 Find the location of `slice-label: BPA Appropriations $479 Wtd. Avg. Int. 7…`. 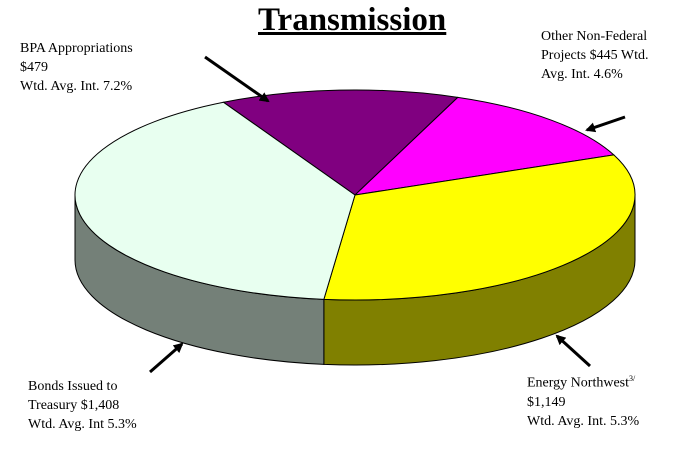

slice-label: BPA Appropriations $479 Wtd. Avg. Int. 7… is located at coordinates (120, 67).